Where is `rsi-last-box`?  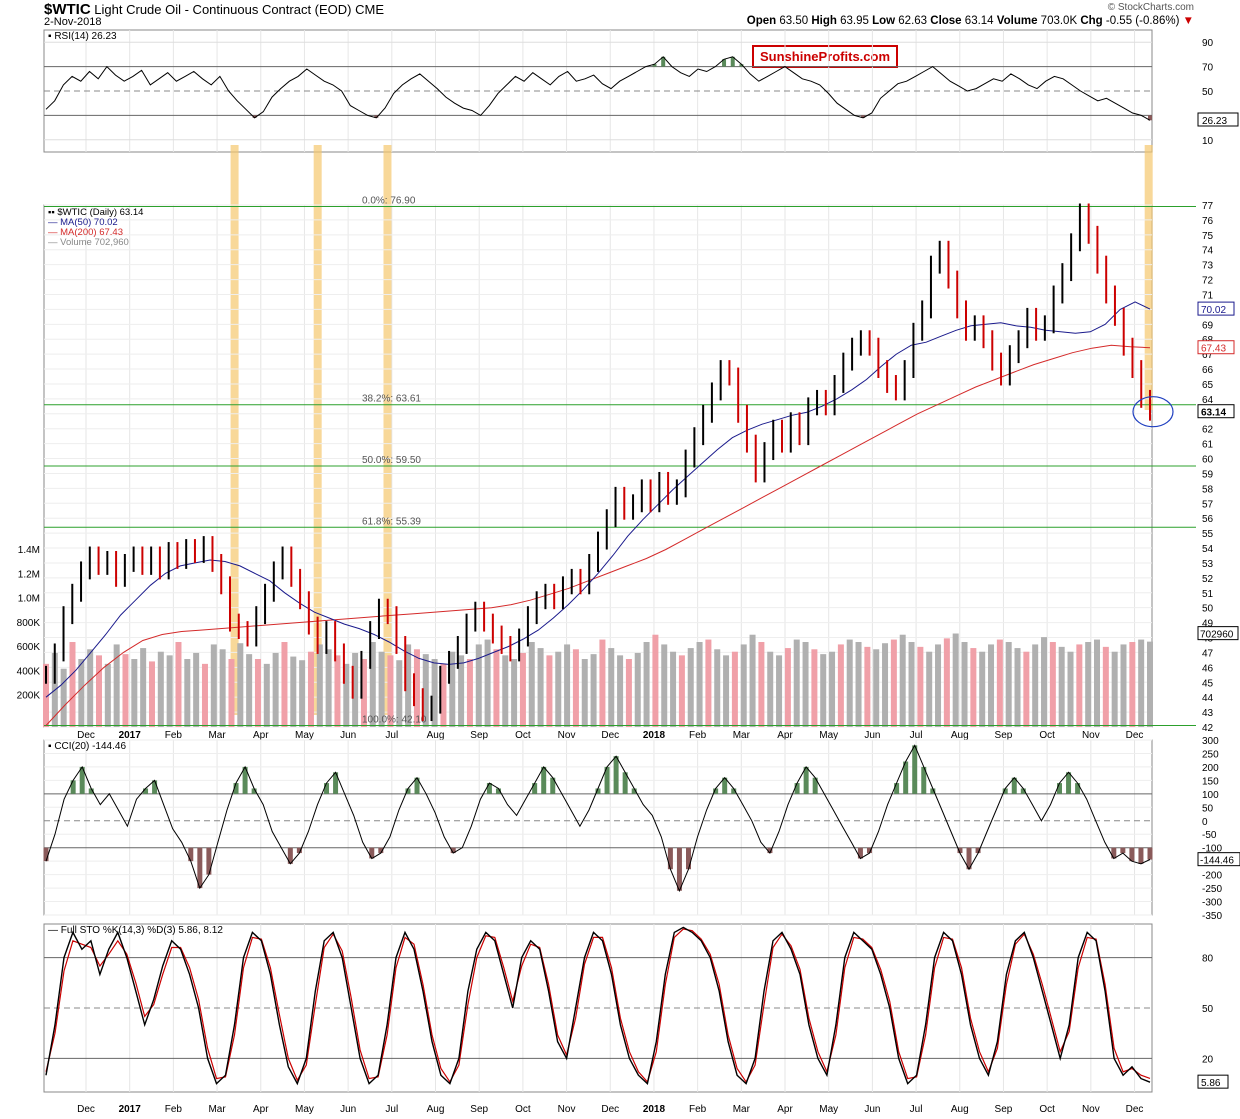
rsi-last-box is located at coordinates (1218, 119).